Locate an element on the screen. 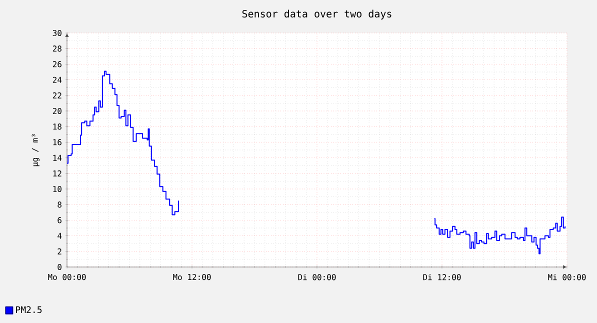  y-tick-label: 18 is located at coordinates (57, 127).